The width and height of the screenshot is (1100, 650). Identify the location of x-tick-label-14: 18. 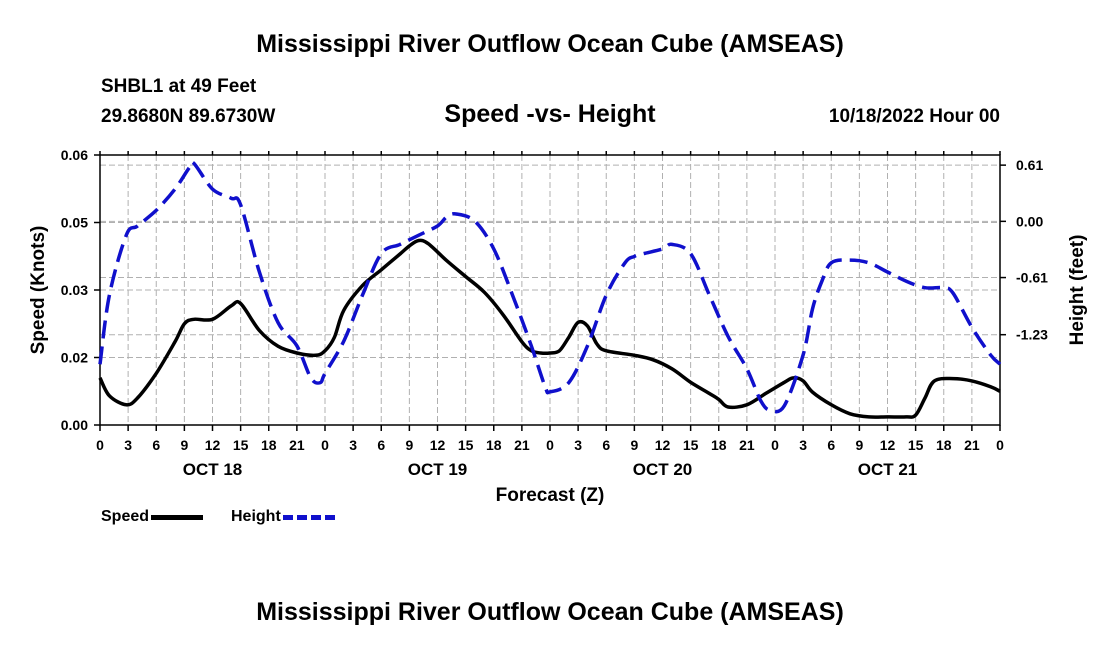
(494, 445).